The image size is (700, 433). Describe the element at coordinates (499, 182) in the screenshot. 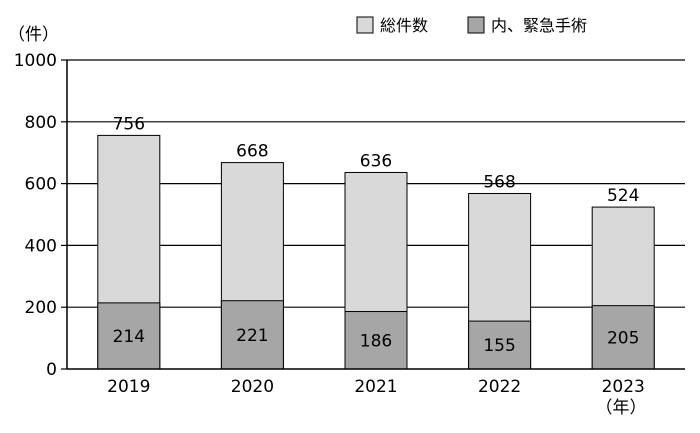

I see `data-label-total: 568` at that location.